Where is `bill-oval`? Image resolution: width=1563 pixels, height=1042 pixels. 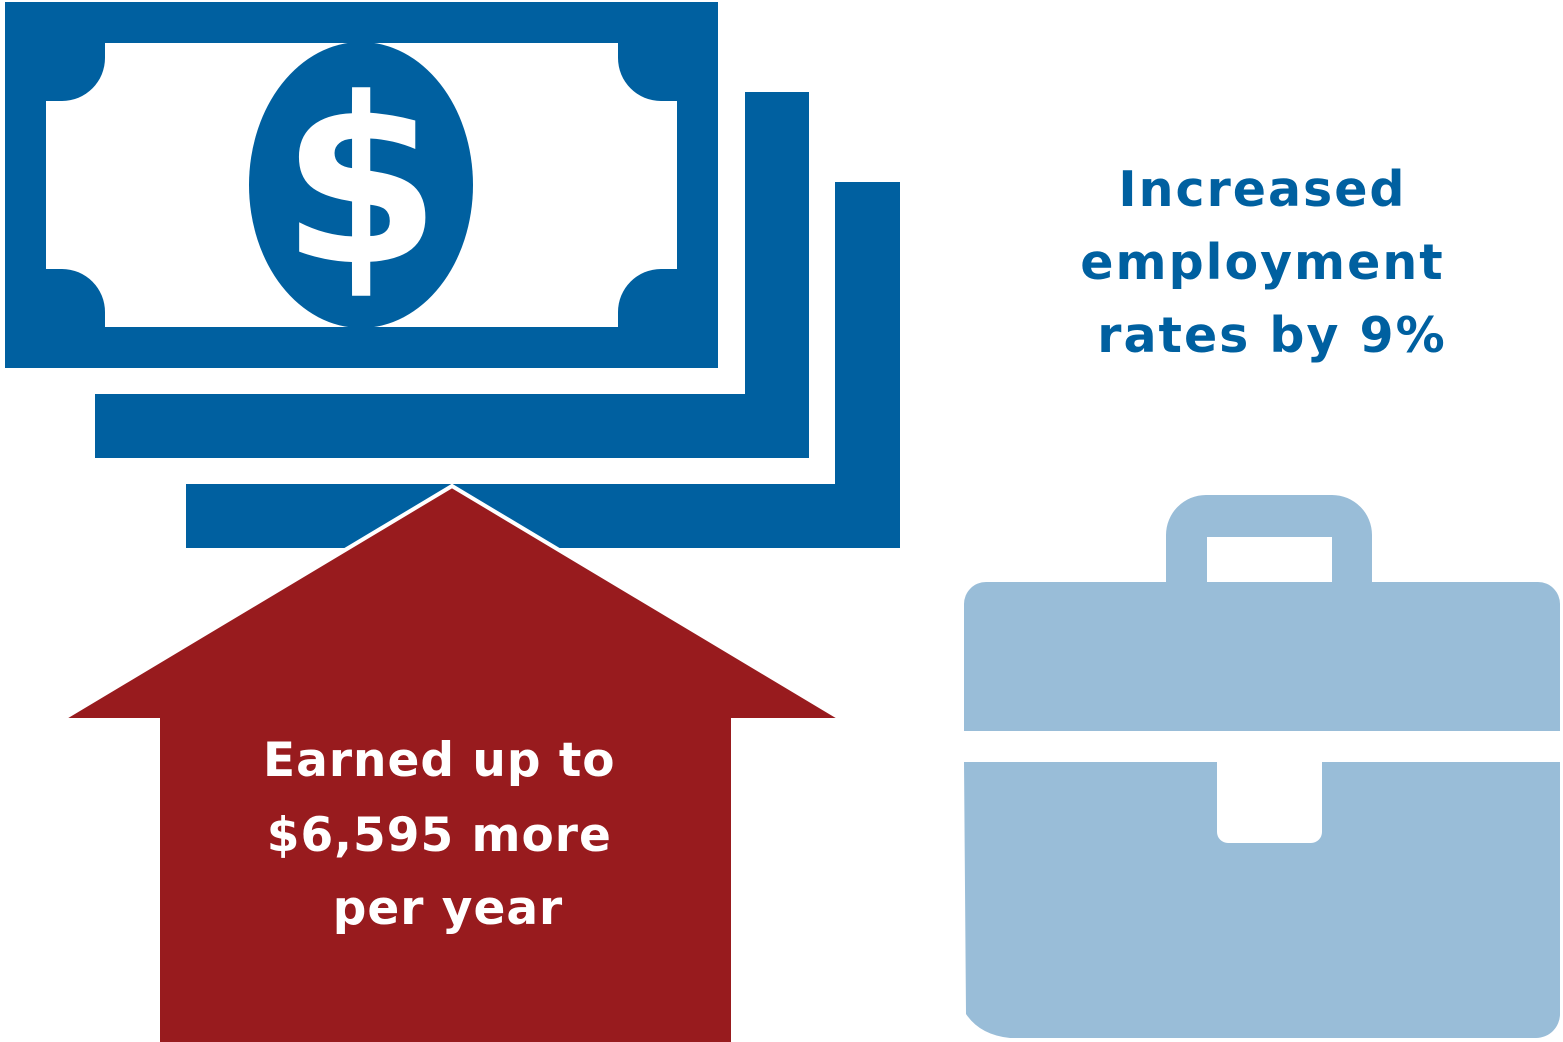 bill-oval is located at coordinates (361, 185).